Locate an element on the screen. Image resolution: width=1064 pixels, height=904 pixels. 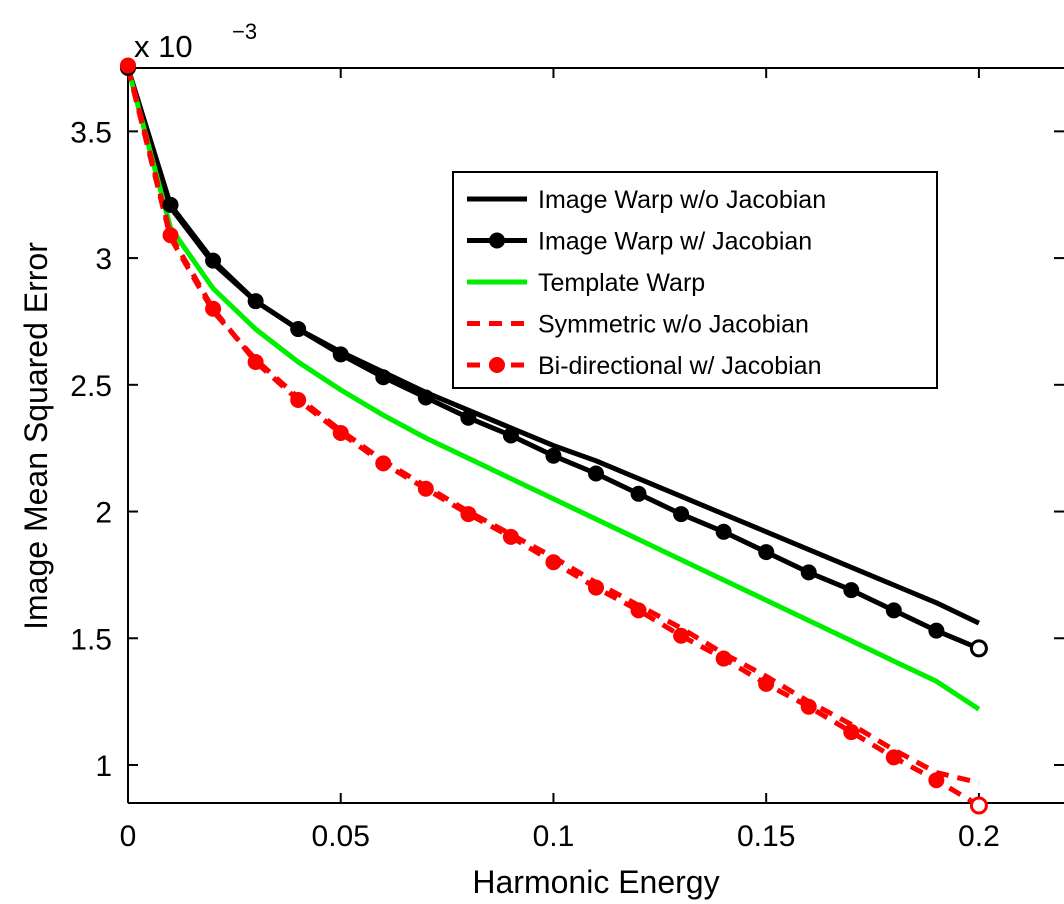
y-tick-label: 1.5 is located at coordinates (91, 639).